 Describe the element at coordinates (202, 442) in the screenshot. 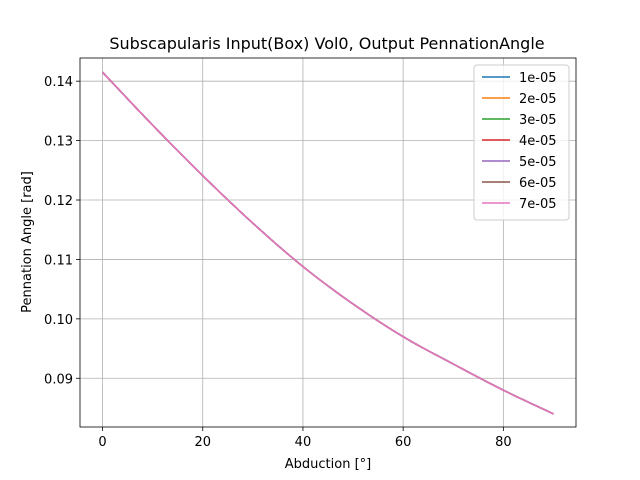

I see `x-tick-label: 20` at that location.